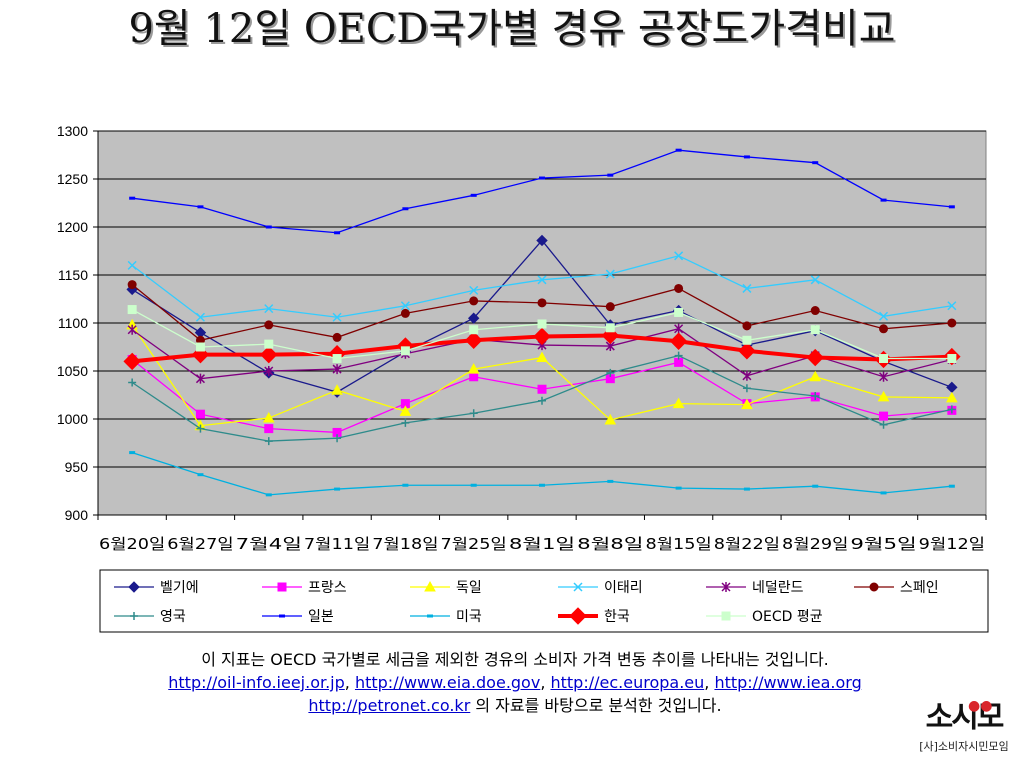 This screenshot has width=1024, height=768. I want to click on legend-label: OECD 평균, so click(787, 617).